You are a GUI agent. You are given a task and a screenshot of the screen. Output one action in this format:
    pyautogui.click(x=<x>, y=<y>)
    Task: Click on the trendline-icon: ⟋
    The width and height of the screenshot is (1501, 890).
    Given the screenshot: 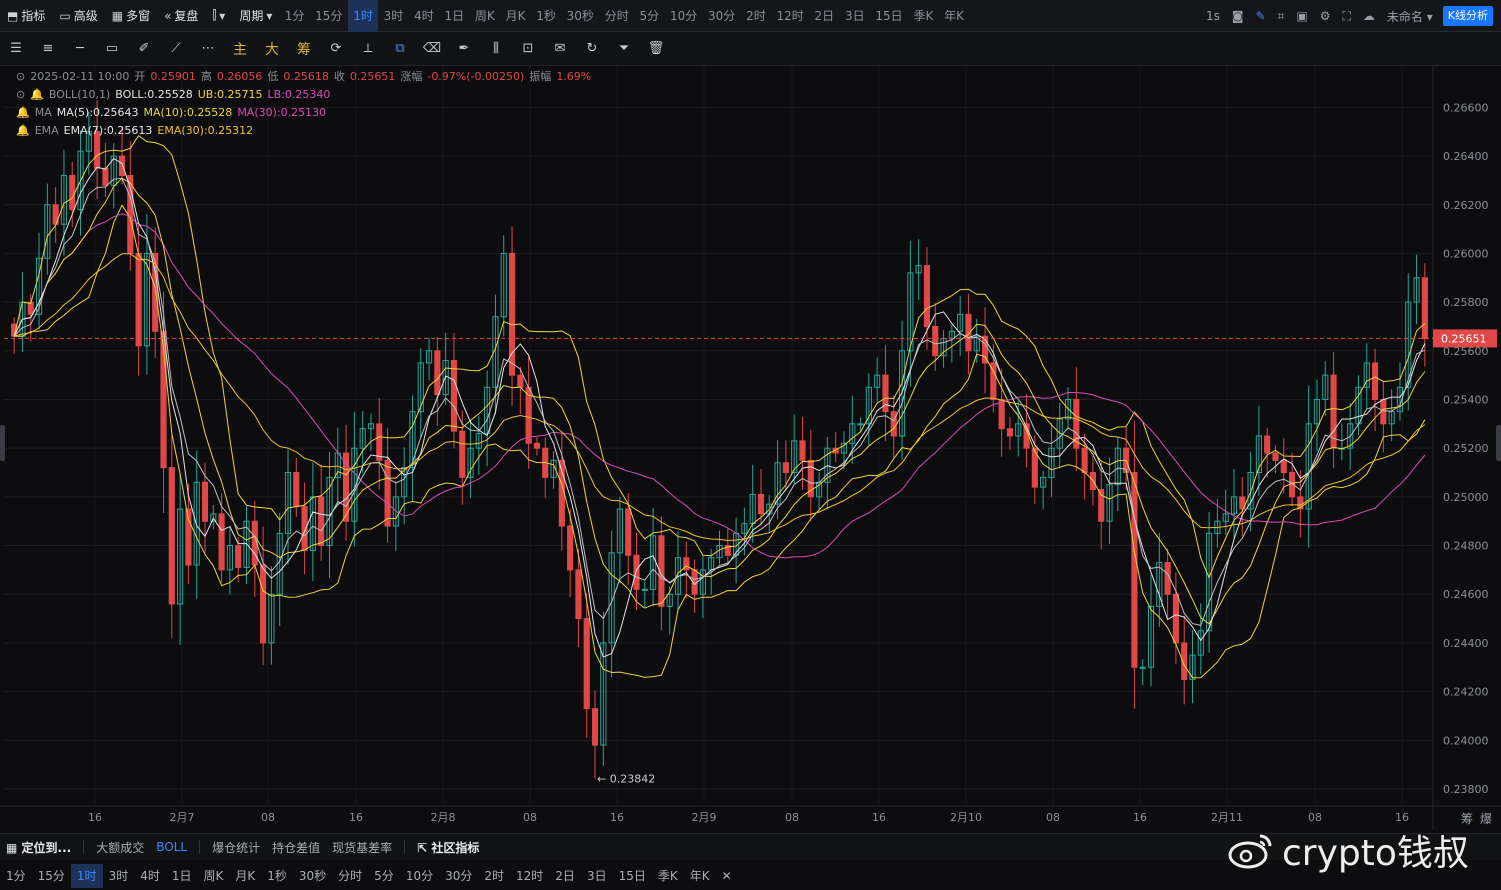 What is the action you would take?
    pyautogui.click(x=176, y=48)
    